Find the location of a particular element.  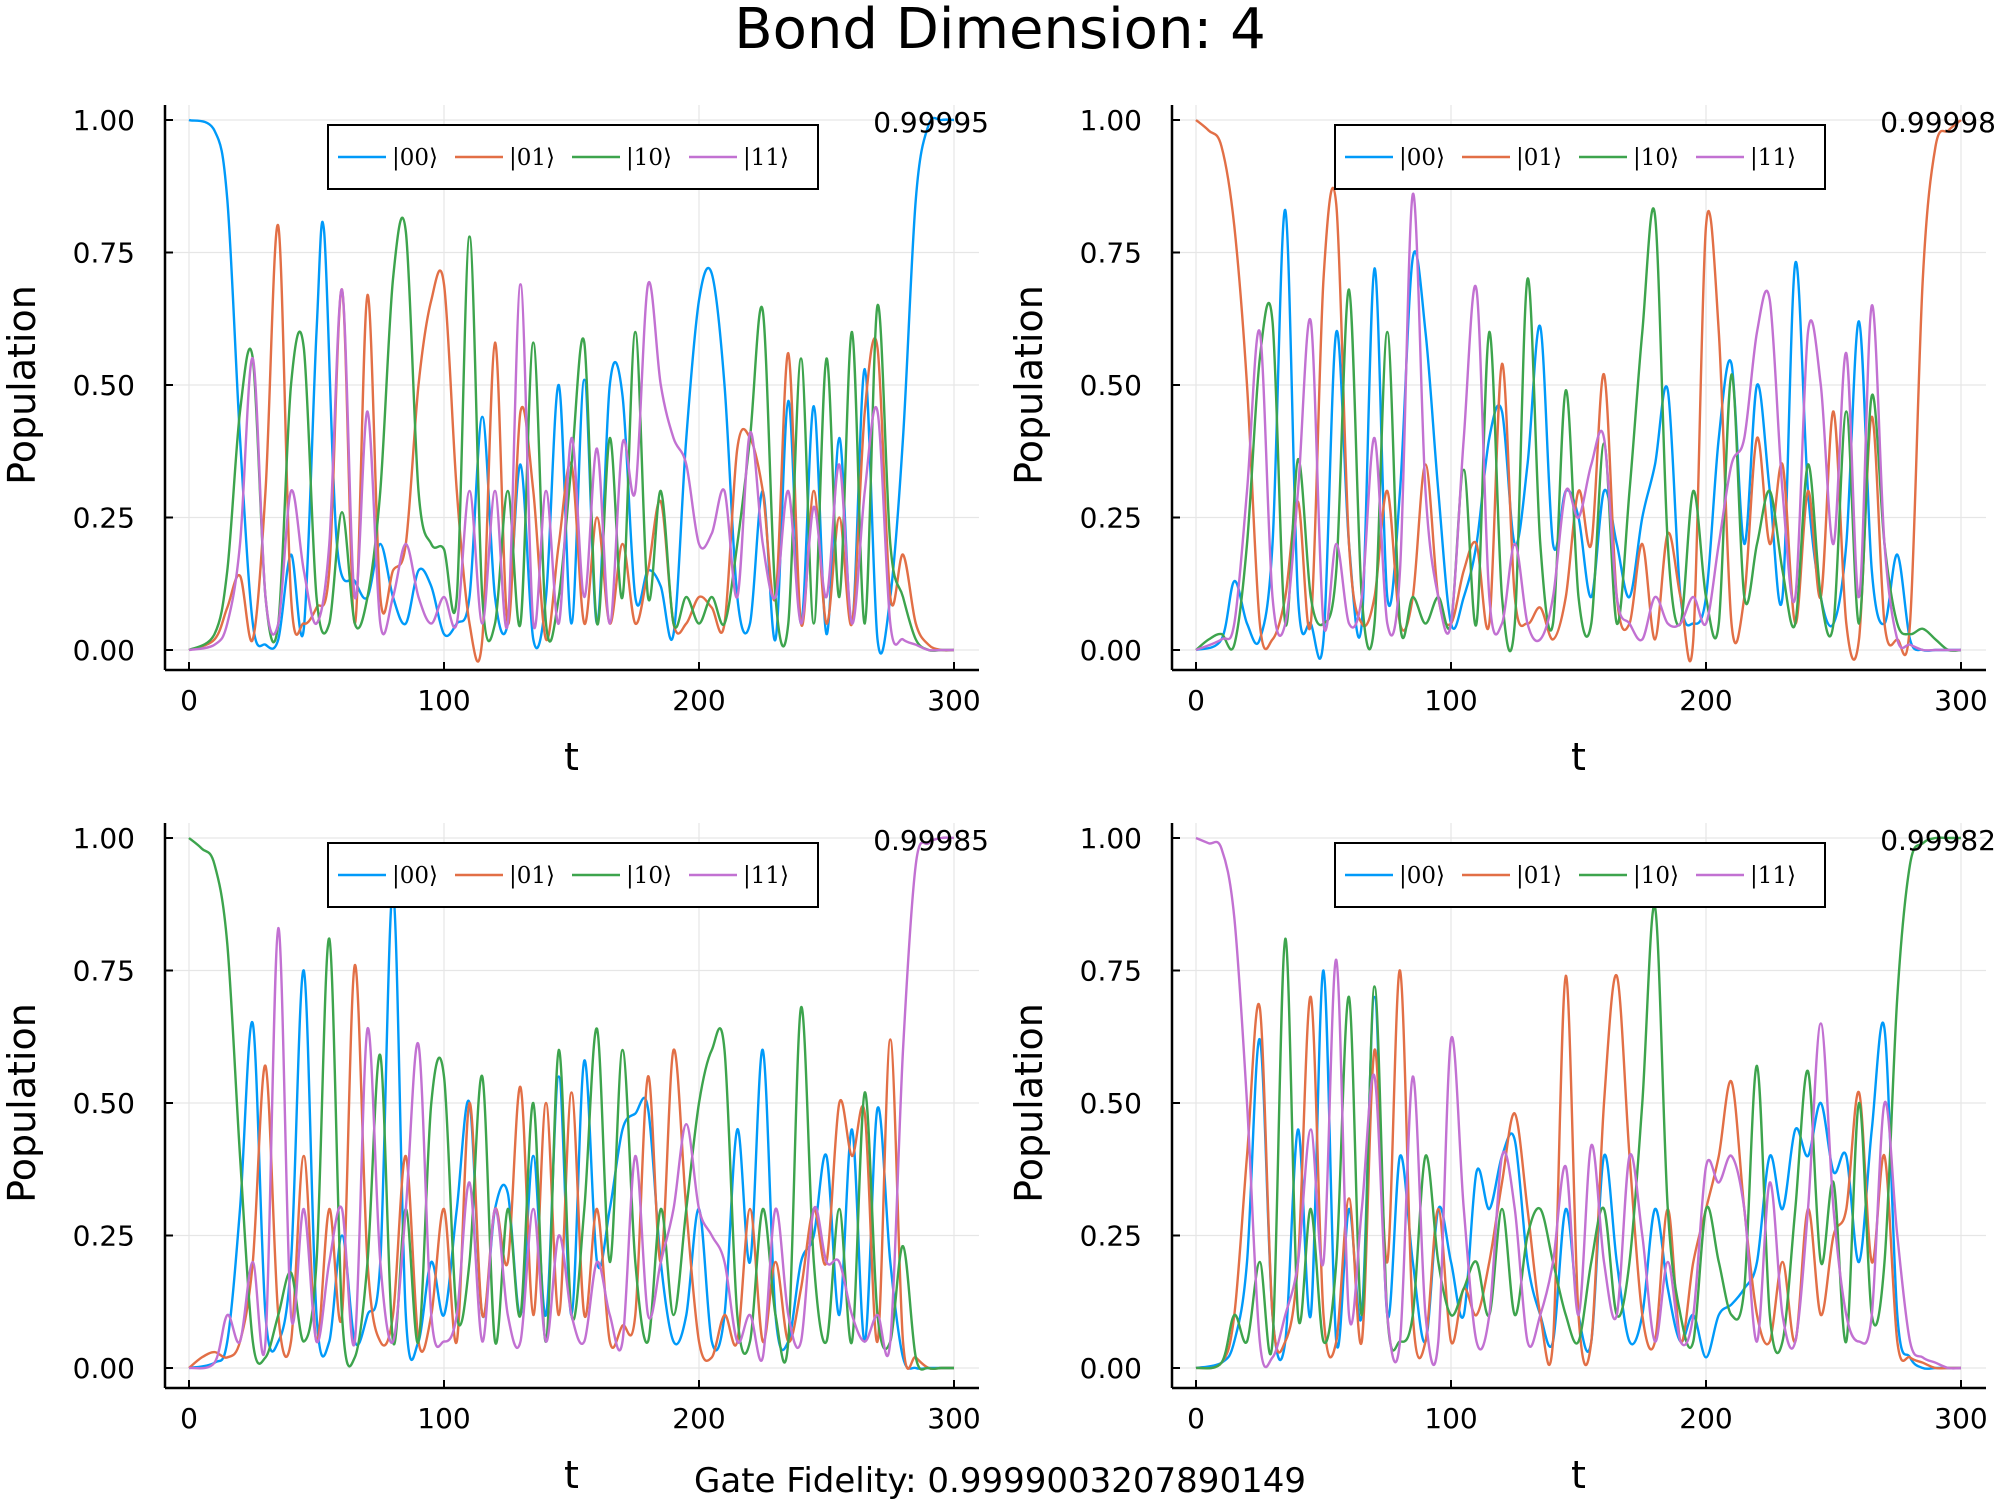

fidelity-annotation: 0.99985 is located at coordinates (931, 840).